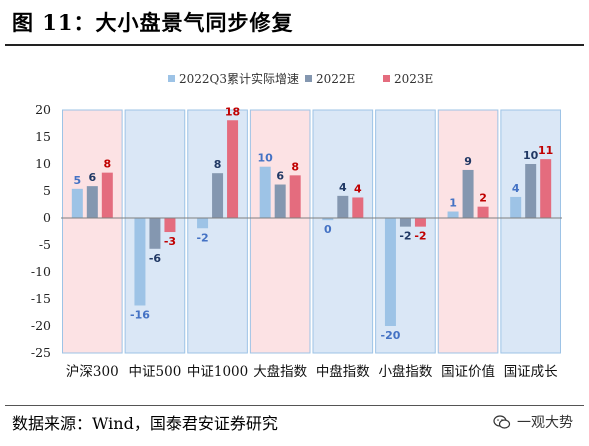  What do you see at coordinates (545, 150) in the screenshot?
I see `data-label: 11` at bounding box center [545, 150].